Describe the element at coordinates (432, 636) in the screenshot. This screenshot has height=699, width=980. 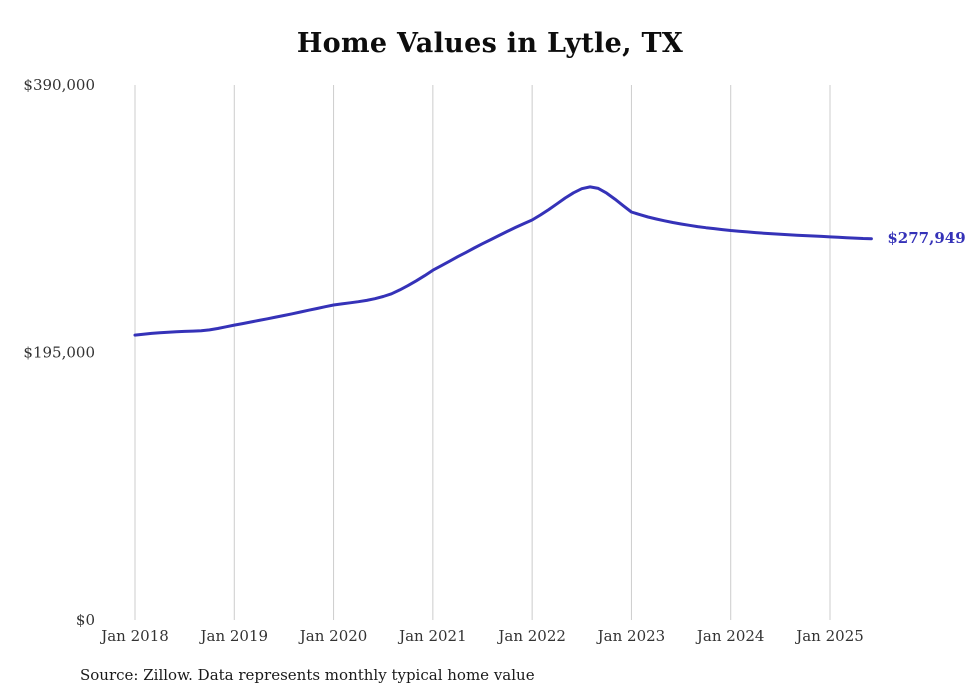
I see `x-tick-label: Jan 2021` at that location.